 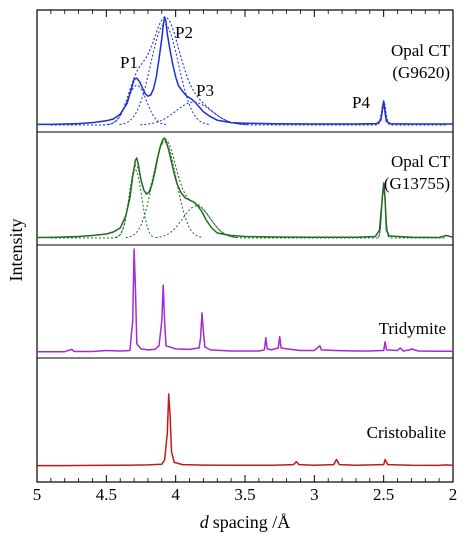 I want to click on x-tick-label: 4, so click(x=175, y=494).